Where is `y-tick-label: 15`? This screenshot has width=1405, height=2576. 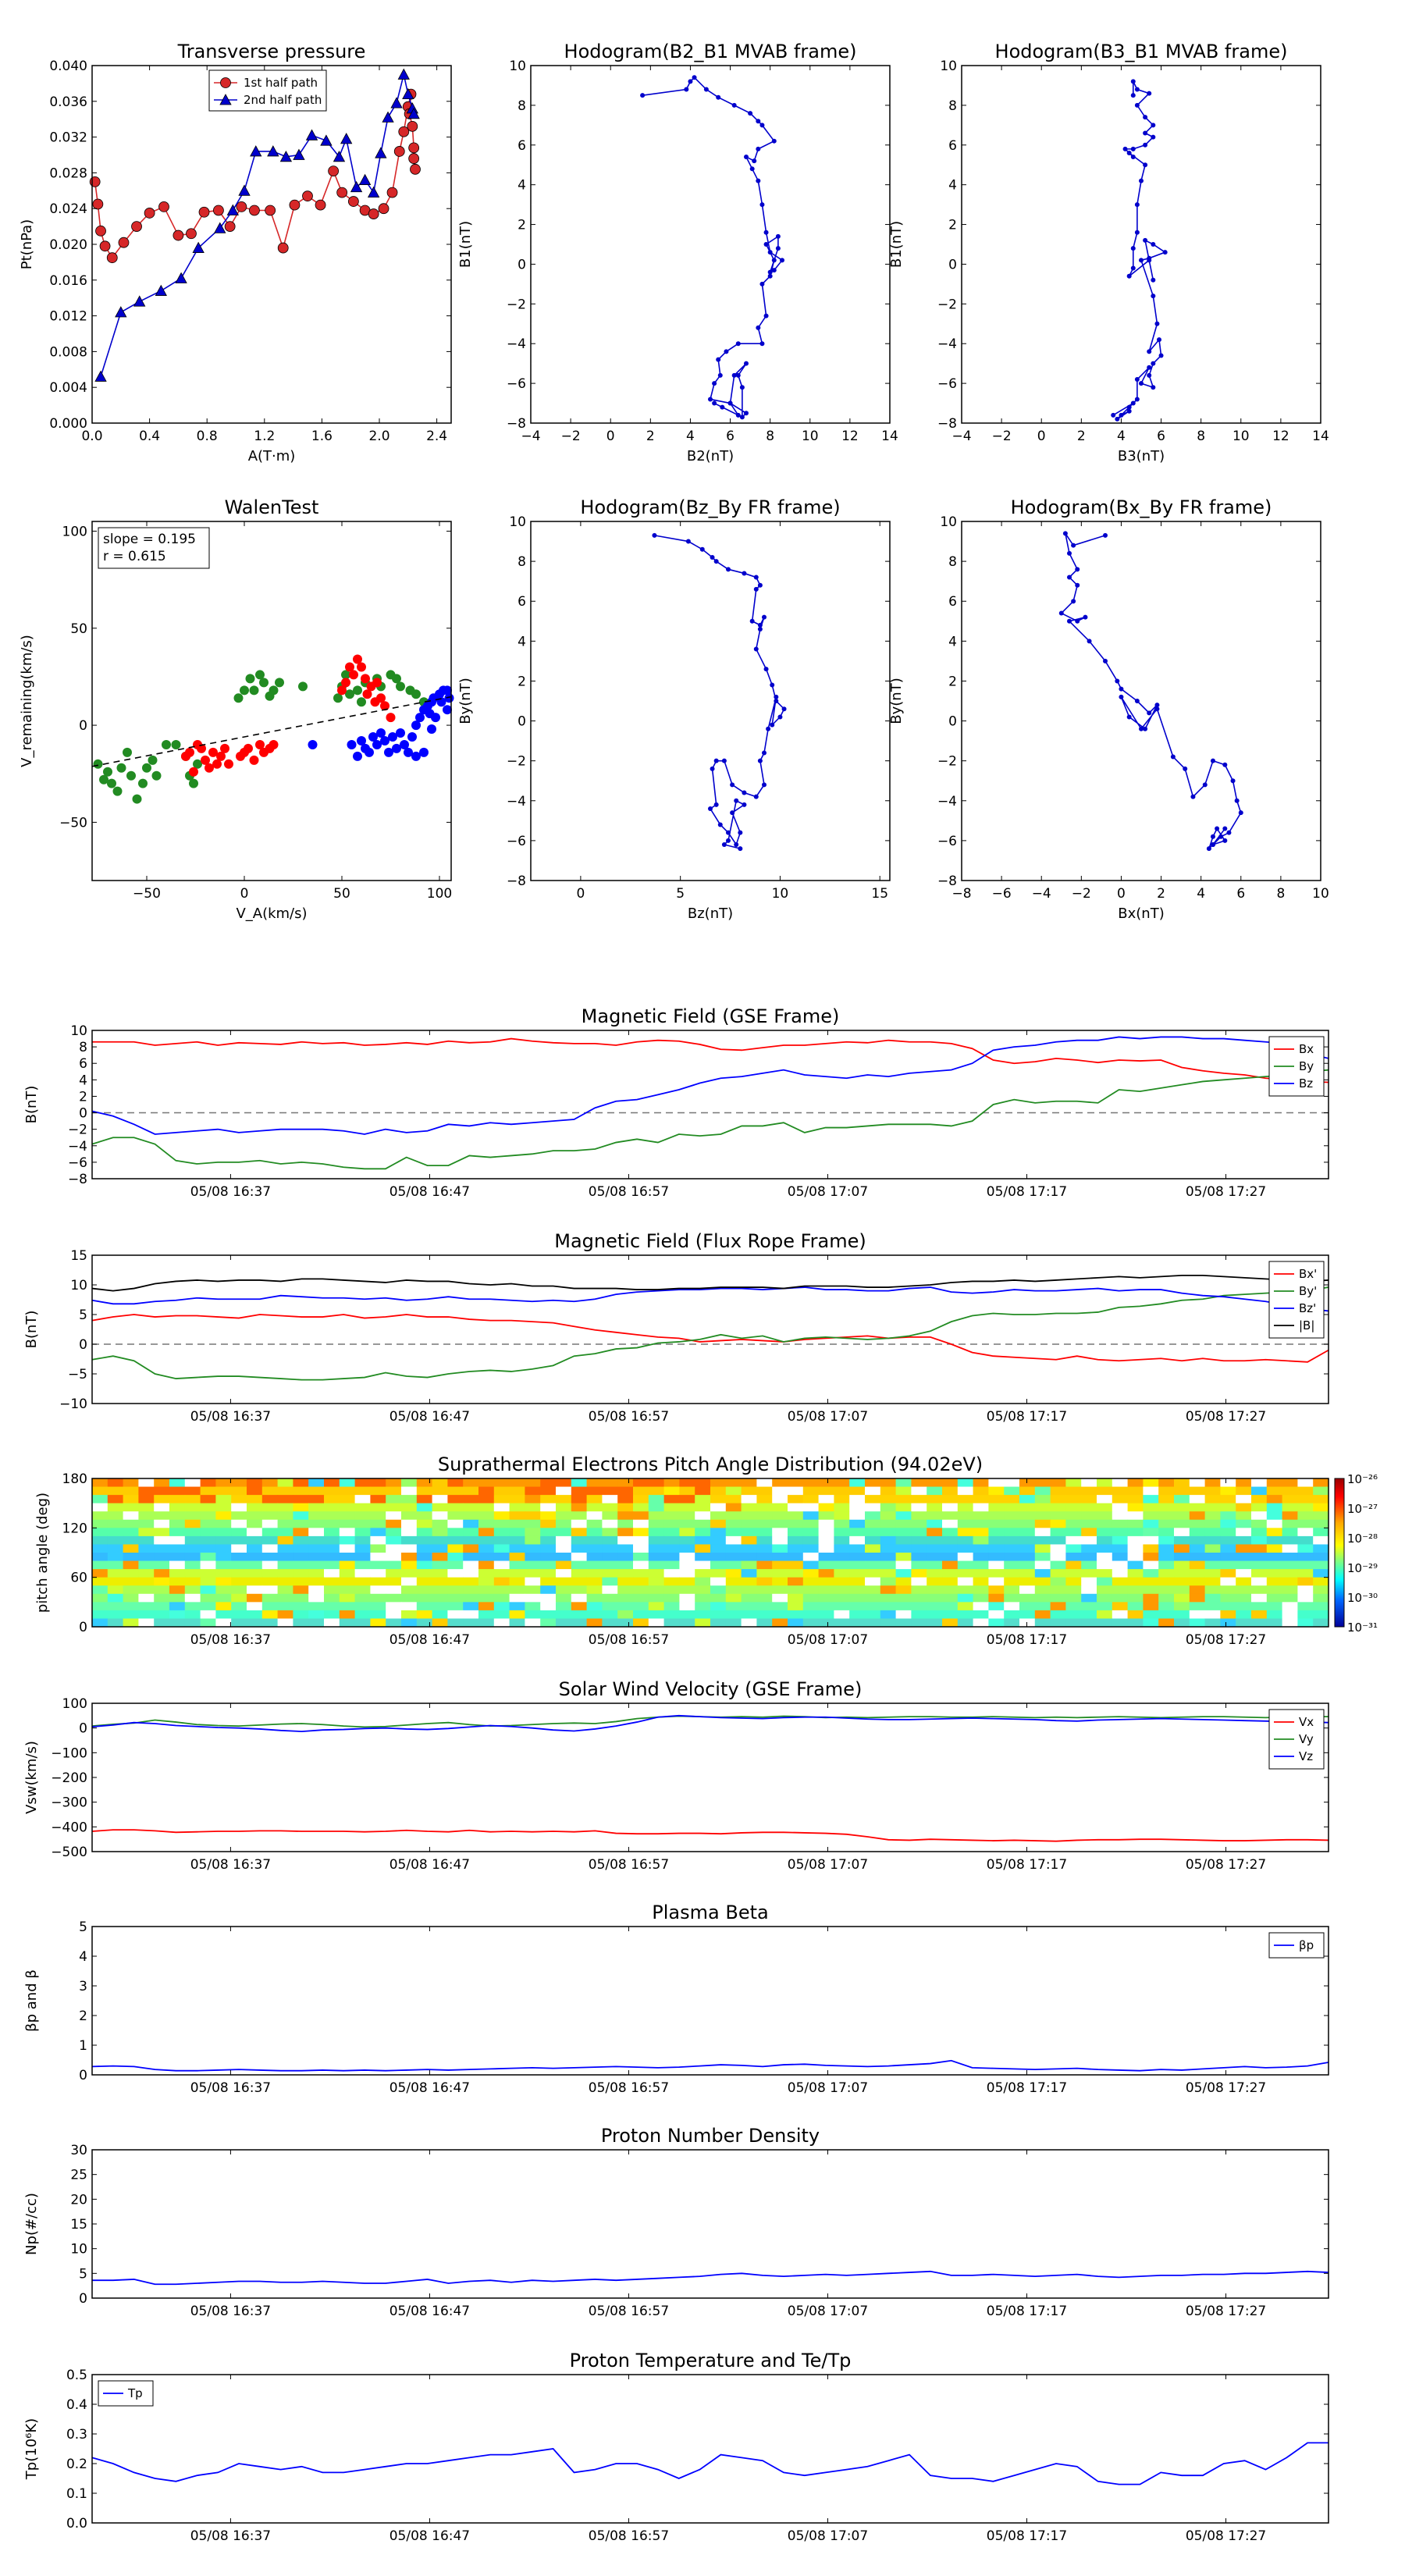
y-tick-label: 15 is located at coordinates (78, 2225).